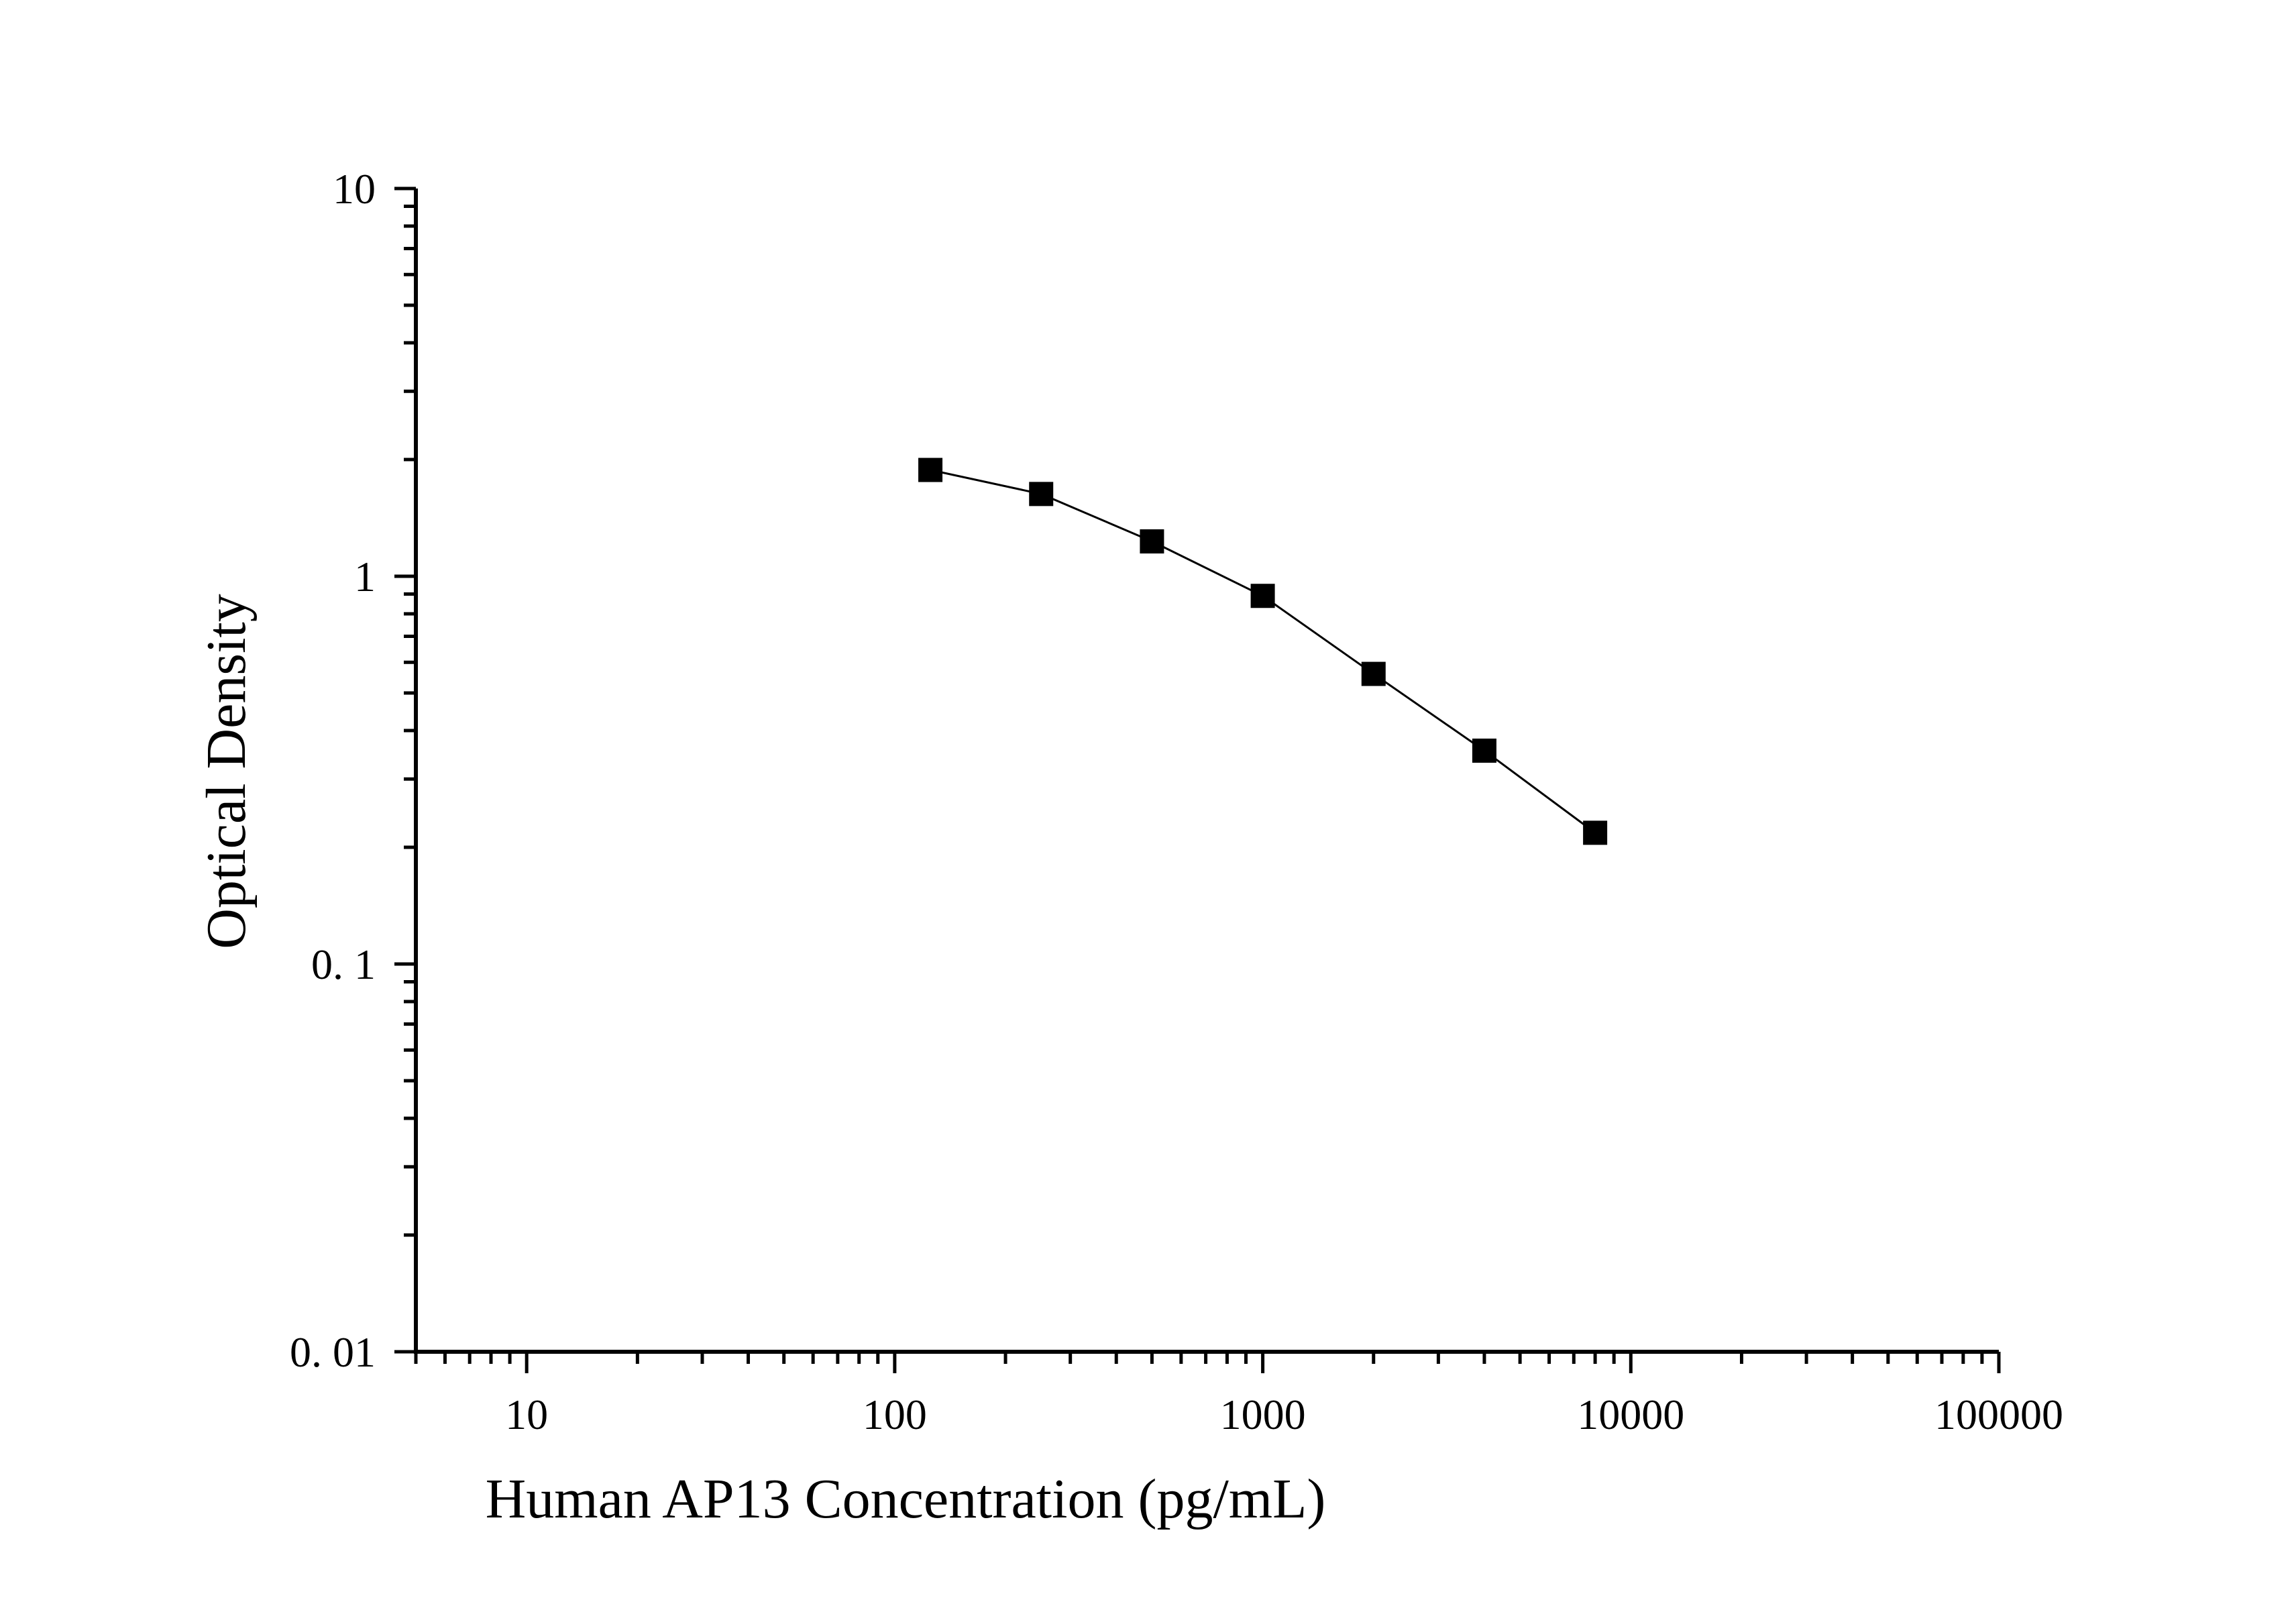  I want to click on y-axis-title: Optical Density, so click(226, 772).